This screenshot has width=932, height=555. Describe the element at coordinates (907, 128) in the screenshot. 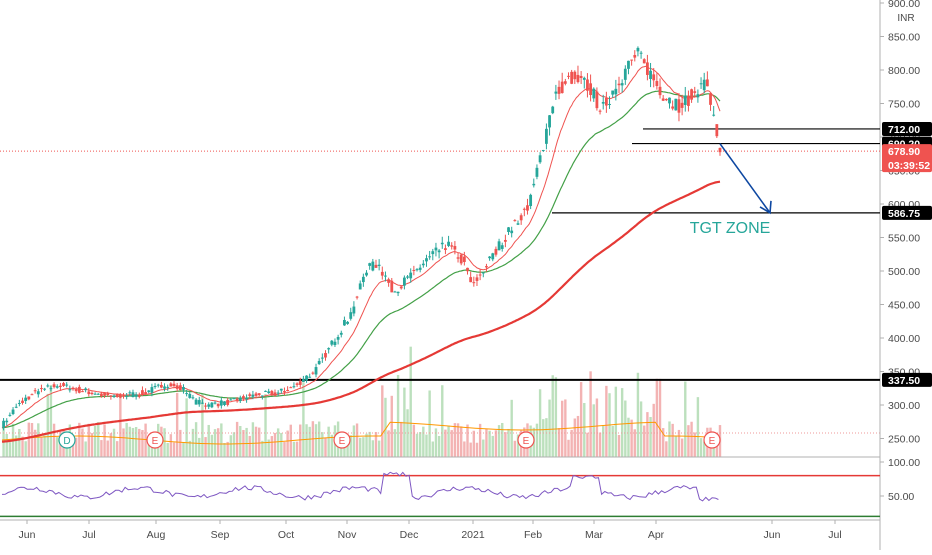

I see `price-badge` at that location.